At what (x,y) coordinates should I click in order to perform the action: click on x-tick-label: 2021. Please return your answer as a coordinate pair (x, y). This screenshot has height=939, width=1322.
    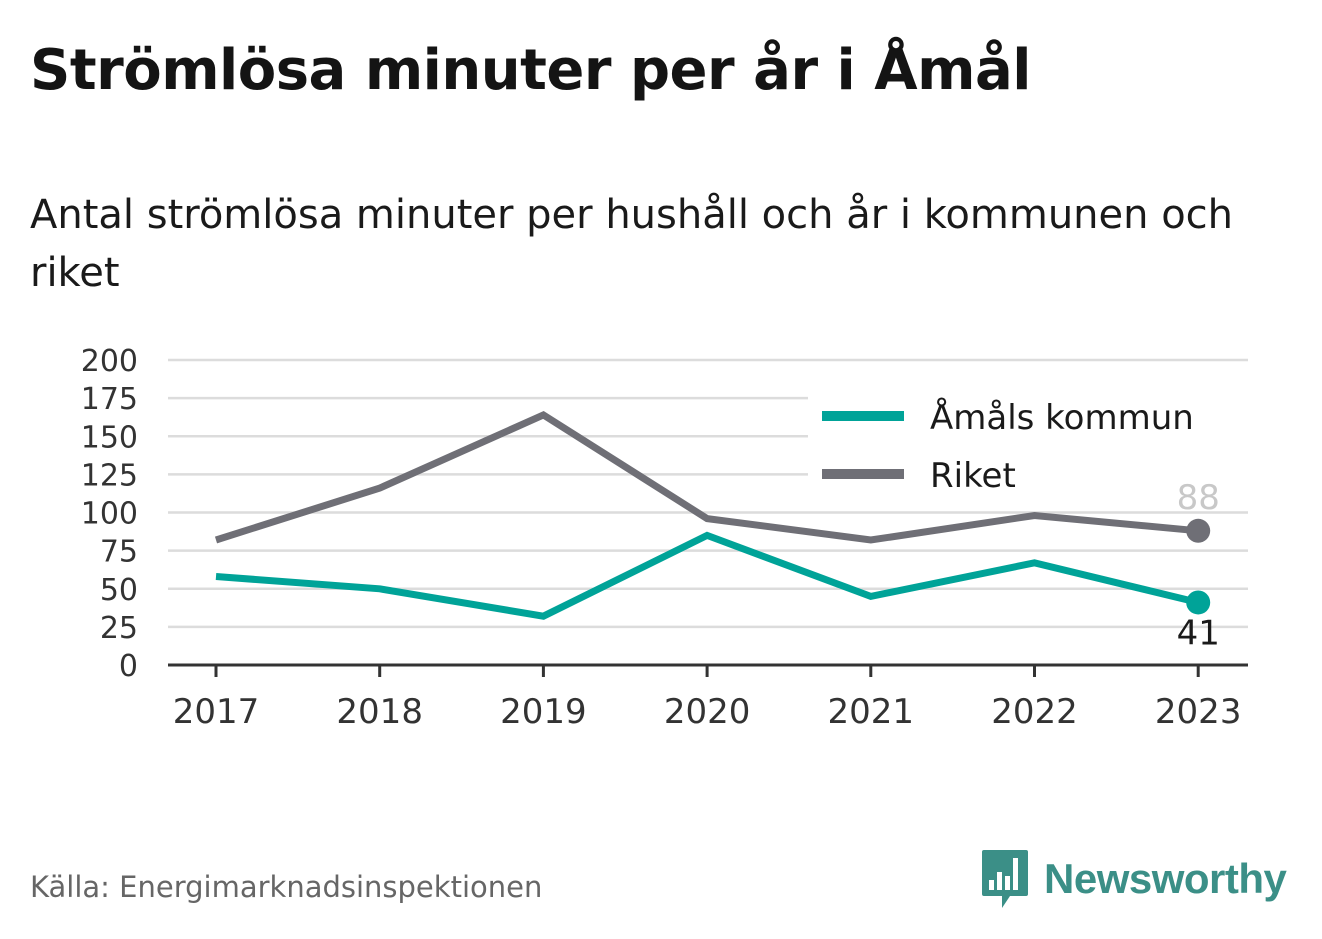
    Looking at the image, I should click on (871, 712).